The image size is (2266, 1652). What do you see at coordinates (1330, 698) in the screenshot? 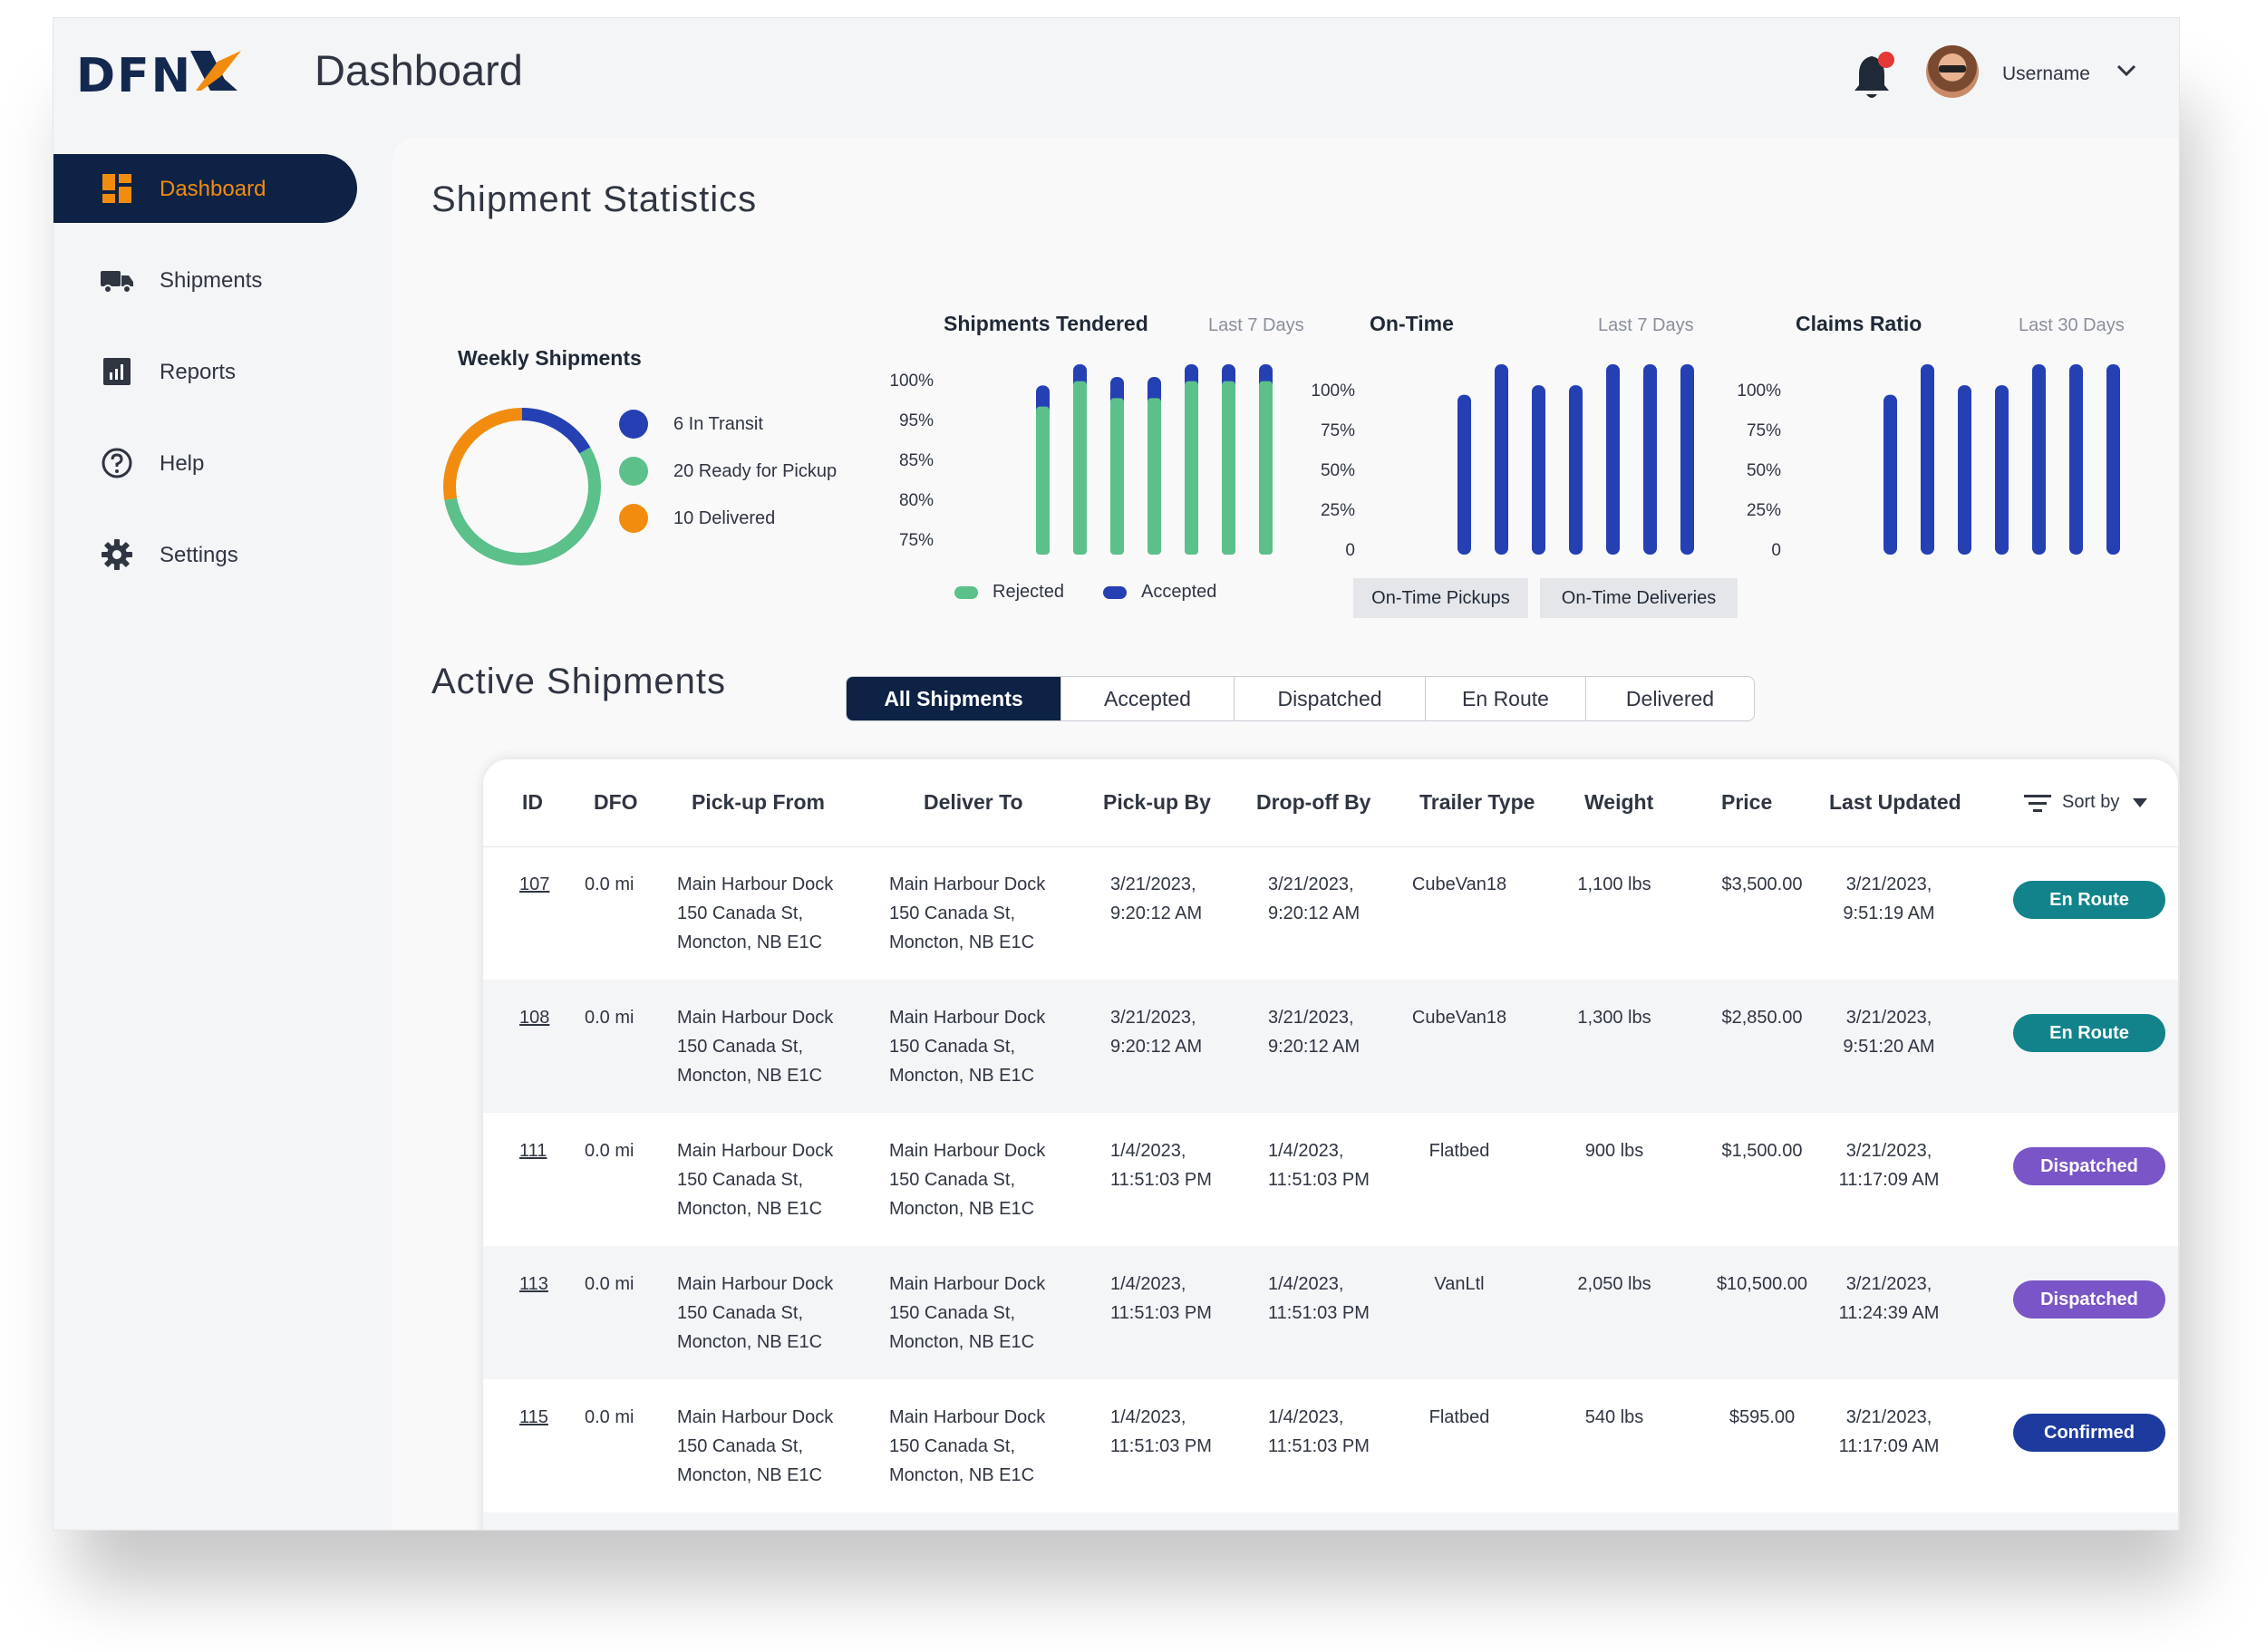
I see `tab-dispatched: Dispatched` at bounding box center [1330, 698].